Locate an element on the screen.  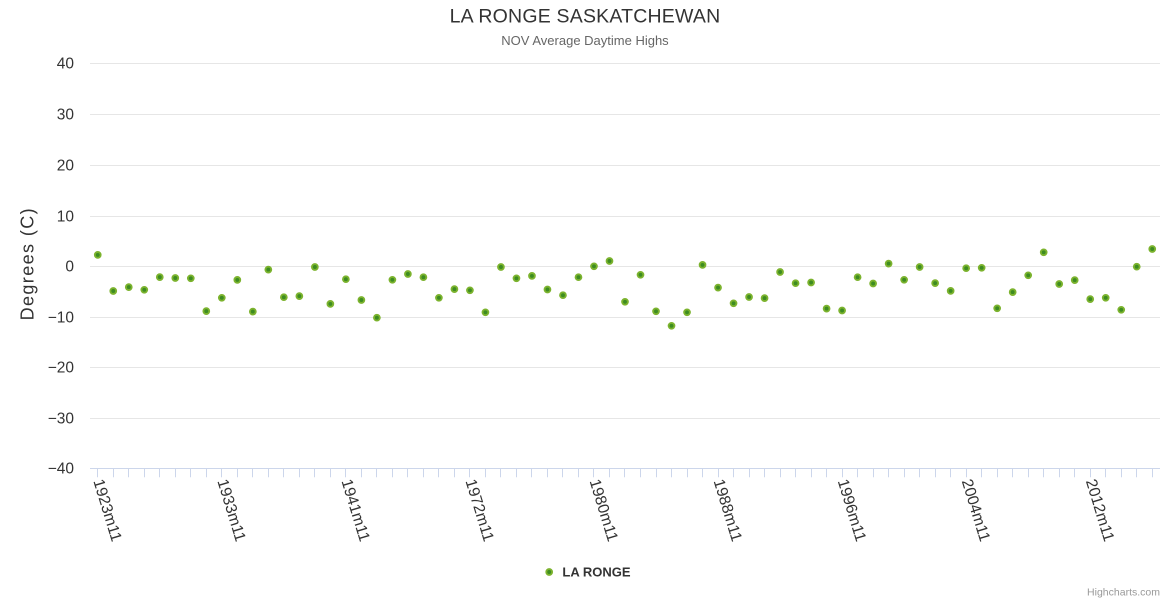
svg-text: Degrees (C) is located at coordinates (28, 263).